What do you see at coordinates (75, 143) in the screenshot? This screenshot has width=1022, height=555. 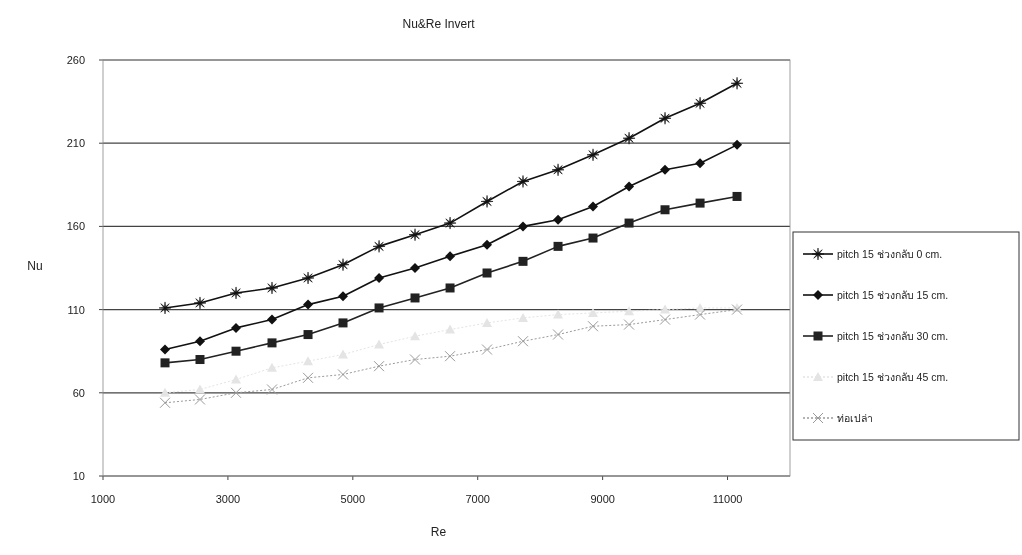 I see `y-tick-label: 210` at bounding box center [75, 143].